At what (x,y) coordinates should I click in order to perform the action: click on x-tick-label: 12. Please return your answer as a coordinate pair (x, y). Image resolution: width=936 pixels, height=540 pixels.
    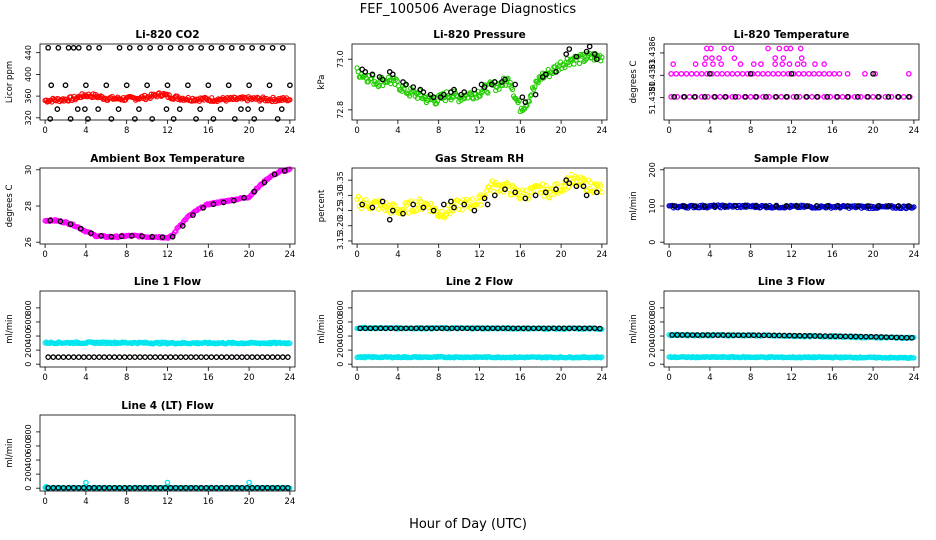
    Looking at the image, I should click on (167, 502).